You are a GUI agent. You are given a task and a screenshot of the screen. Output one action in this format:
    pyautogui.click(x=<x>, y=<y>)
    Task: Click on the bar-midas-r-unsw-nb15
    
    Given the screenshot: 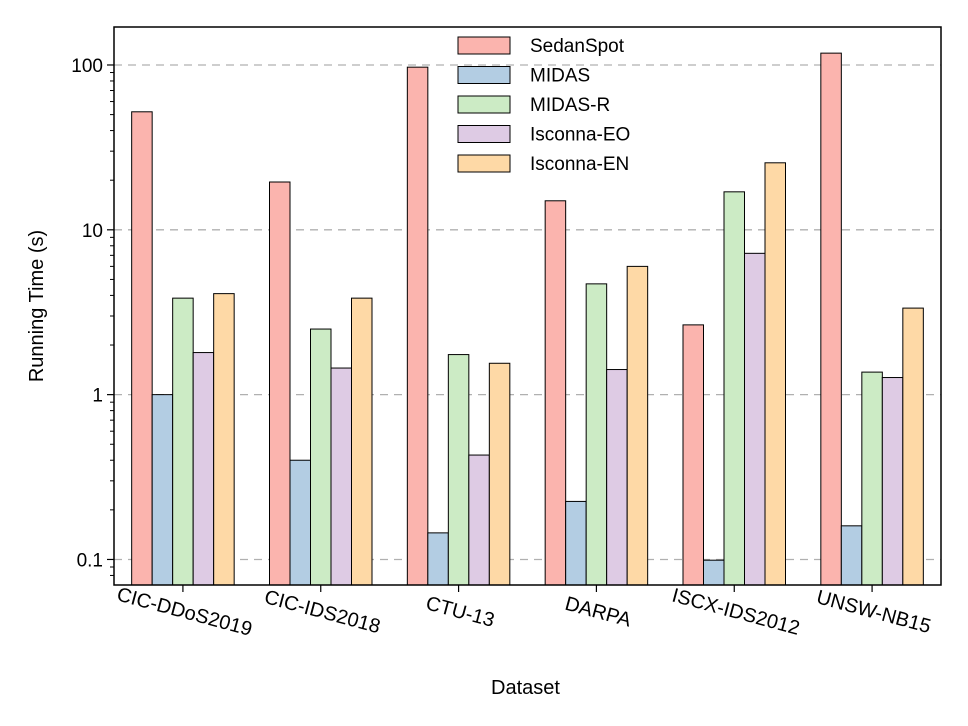 What is the action you would take?
    pyautogui.click(x=872, y=478)
    